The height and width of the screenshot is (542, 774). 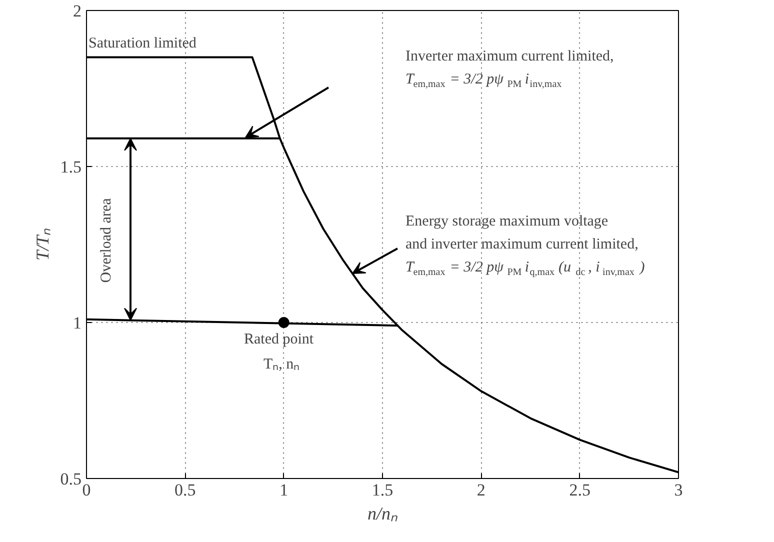 I want to click on y-tick-label: 2, so click(x=77, y=11).